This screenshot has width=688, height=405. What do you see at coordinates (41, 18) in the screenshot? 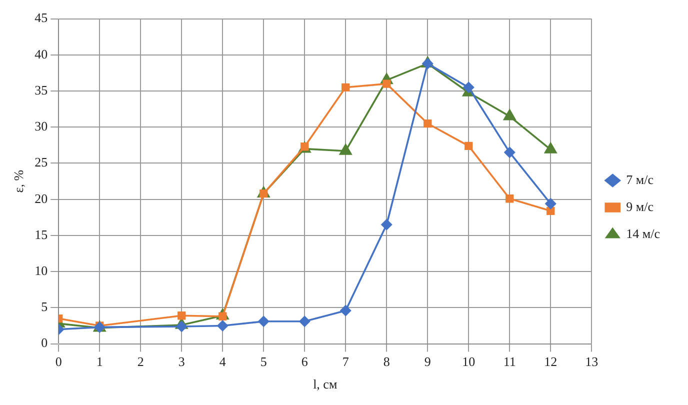
I see `y-tick-label: 45` at bounding box center [41, 18].